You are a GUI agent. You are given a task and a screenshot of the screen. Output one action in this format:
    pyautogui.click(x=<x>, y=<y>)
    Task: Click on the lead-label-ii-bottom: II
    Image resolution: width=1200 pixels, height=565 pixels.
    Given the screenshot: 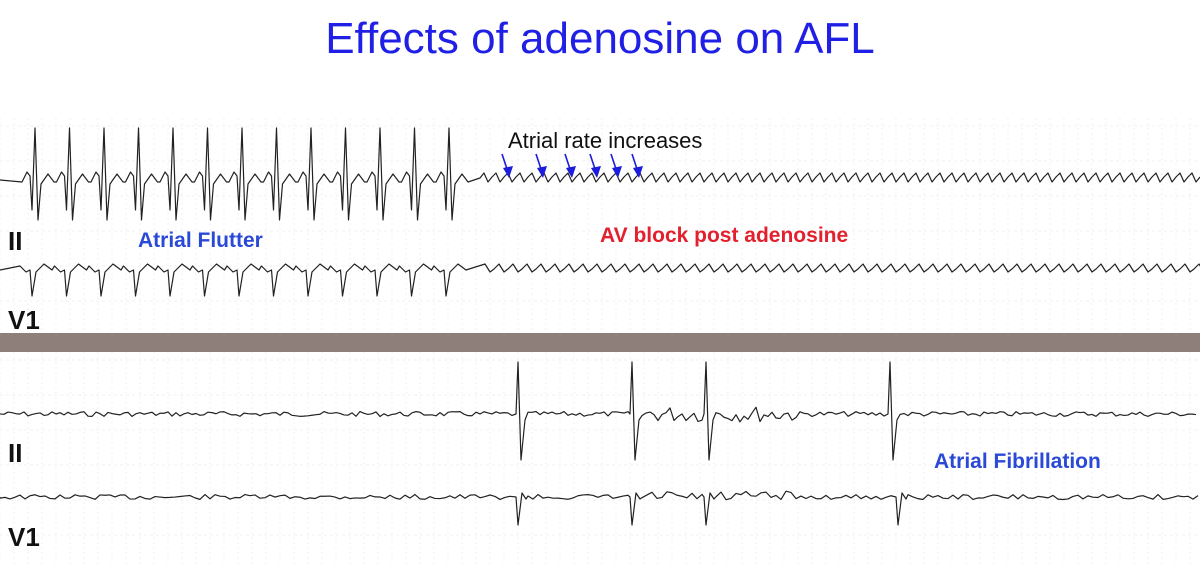 What is the action you would take?
    pyautogui.click(x=15, y=453)
    